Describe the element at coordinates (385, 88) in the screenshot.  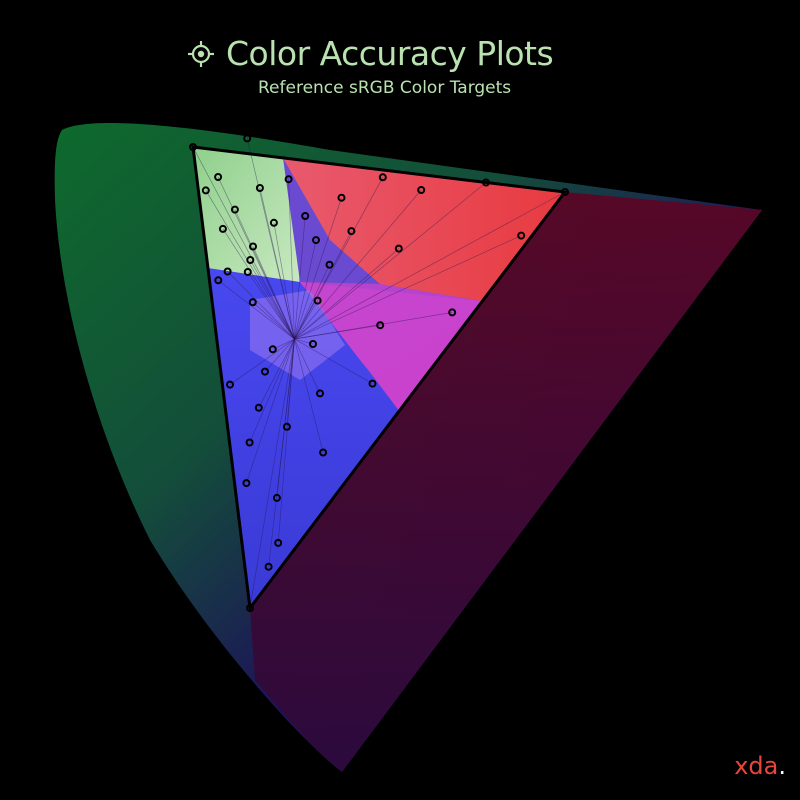
I see `page-subtitle: Reference sRGB Color Targets` at that location.